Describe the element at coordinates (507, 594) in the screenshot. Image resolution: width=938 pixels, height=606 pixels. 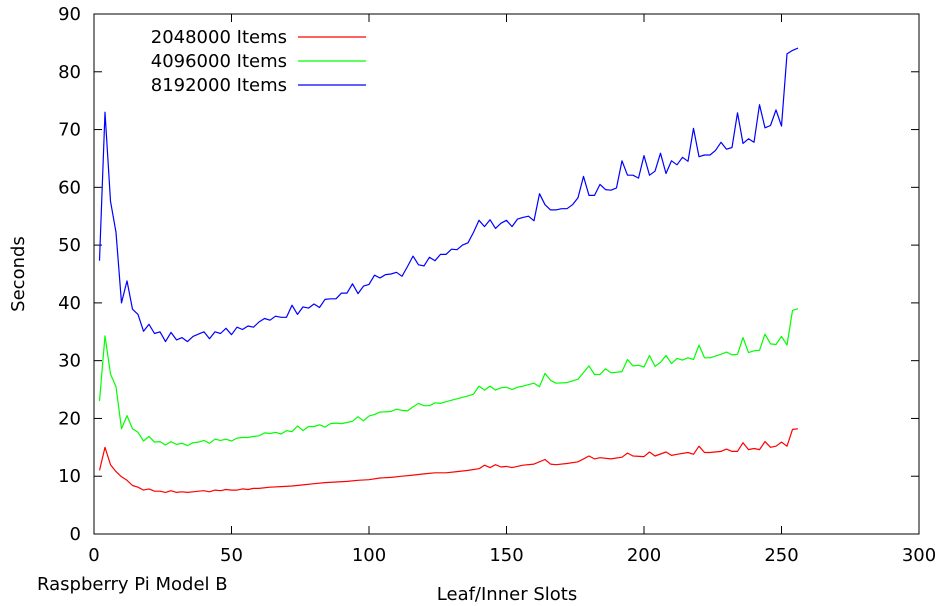
I see `x-axis-label: Leaf/Inner Slots` at that location.